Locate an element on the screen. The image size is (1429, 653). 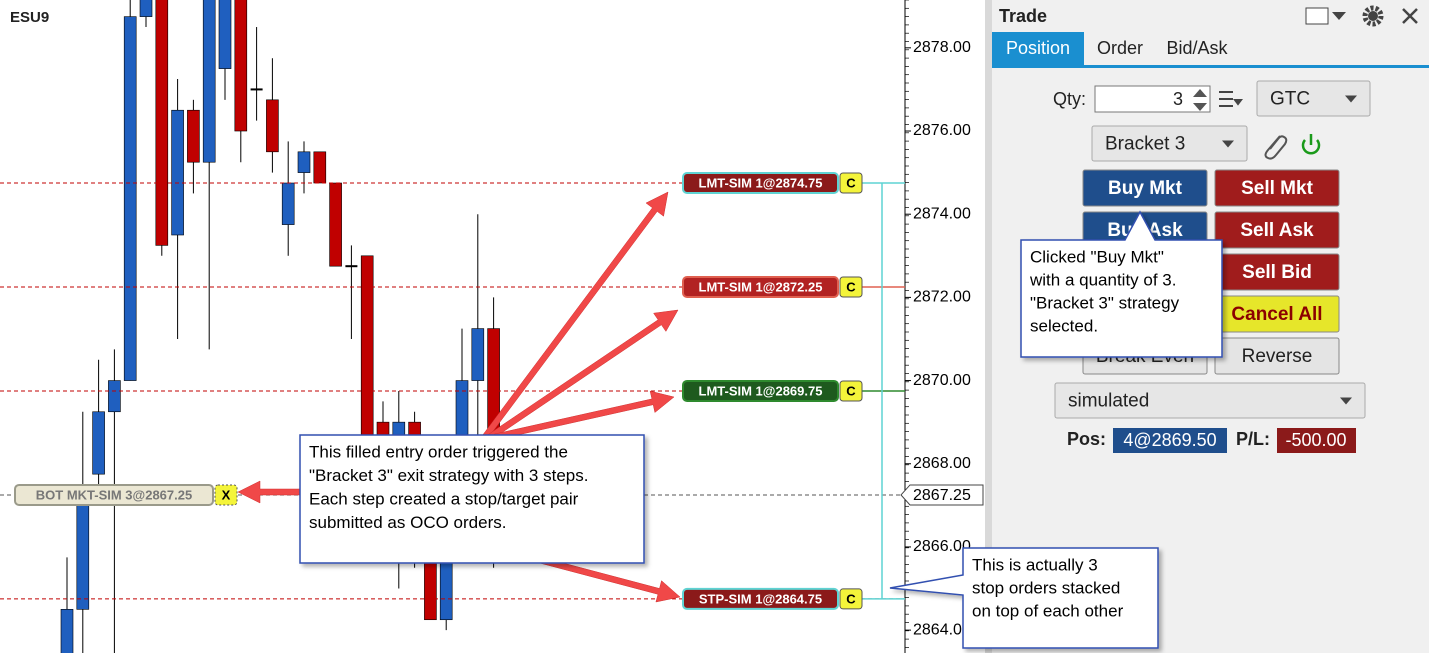
qty-input is located at coordinates (1152, 99).